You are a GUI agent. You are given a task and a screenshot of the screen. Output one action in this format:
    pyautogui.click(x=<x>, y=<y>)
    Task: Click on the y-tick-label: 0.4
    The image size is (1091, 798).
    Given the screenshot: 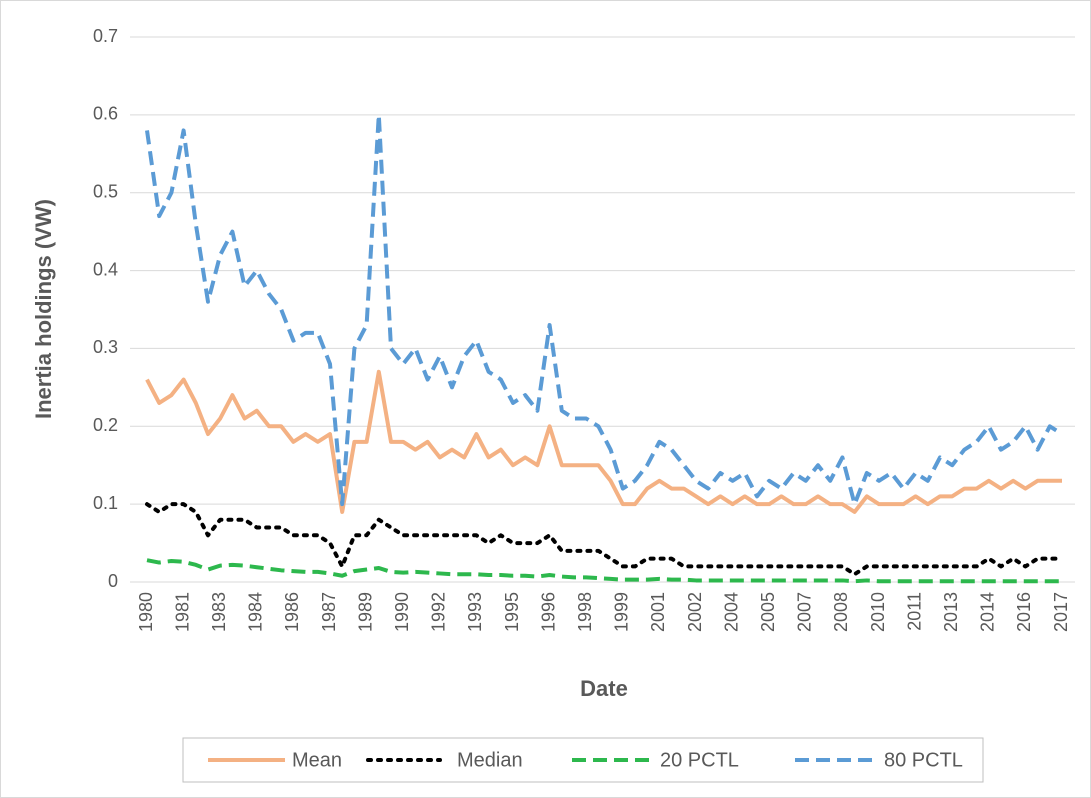 What is the action you would take?
    pyautogui.click(x=105, y=269)
    